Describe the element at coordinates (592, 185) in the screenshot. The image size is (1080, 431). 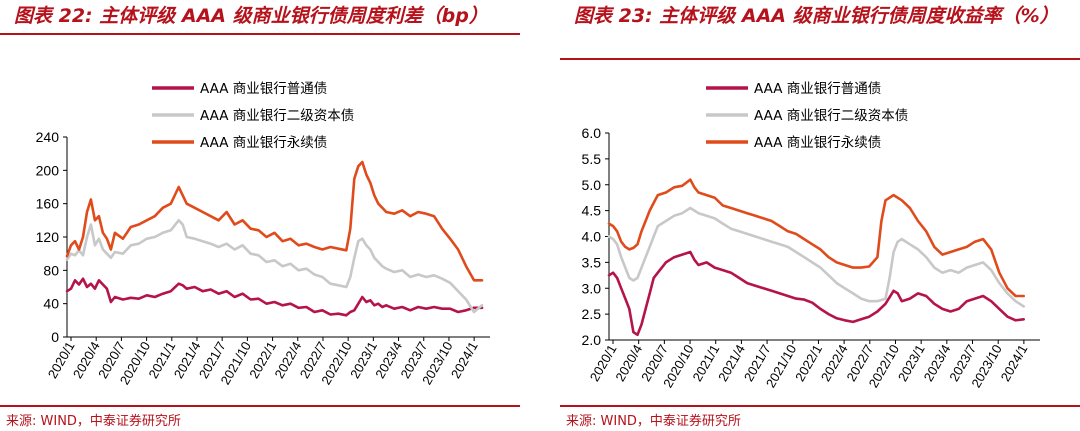
I see `y-tick-label: 5.0` at that location.